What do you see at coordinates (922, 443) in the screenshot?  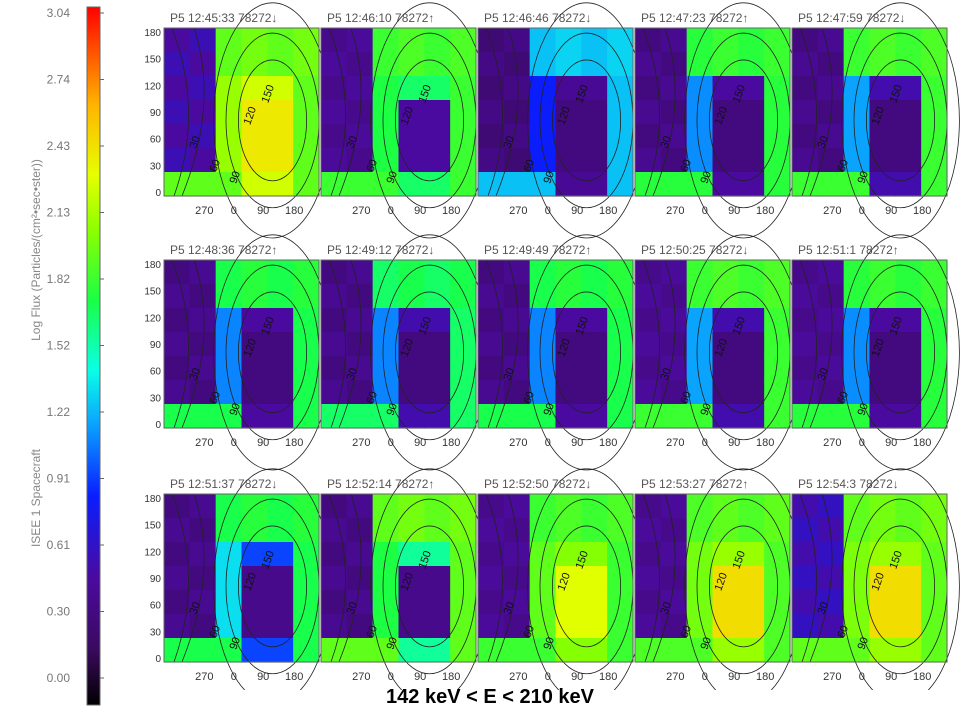 I see `x-tick-label: 180` at bounding box center [922, 443].